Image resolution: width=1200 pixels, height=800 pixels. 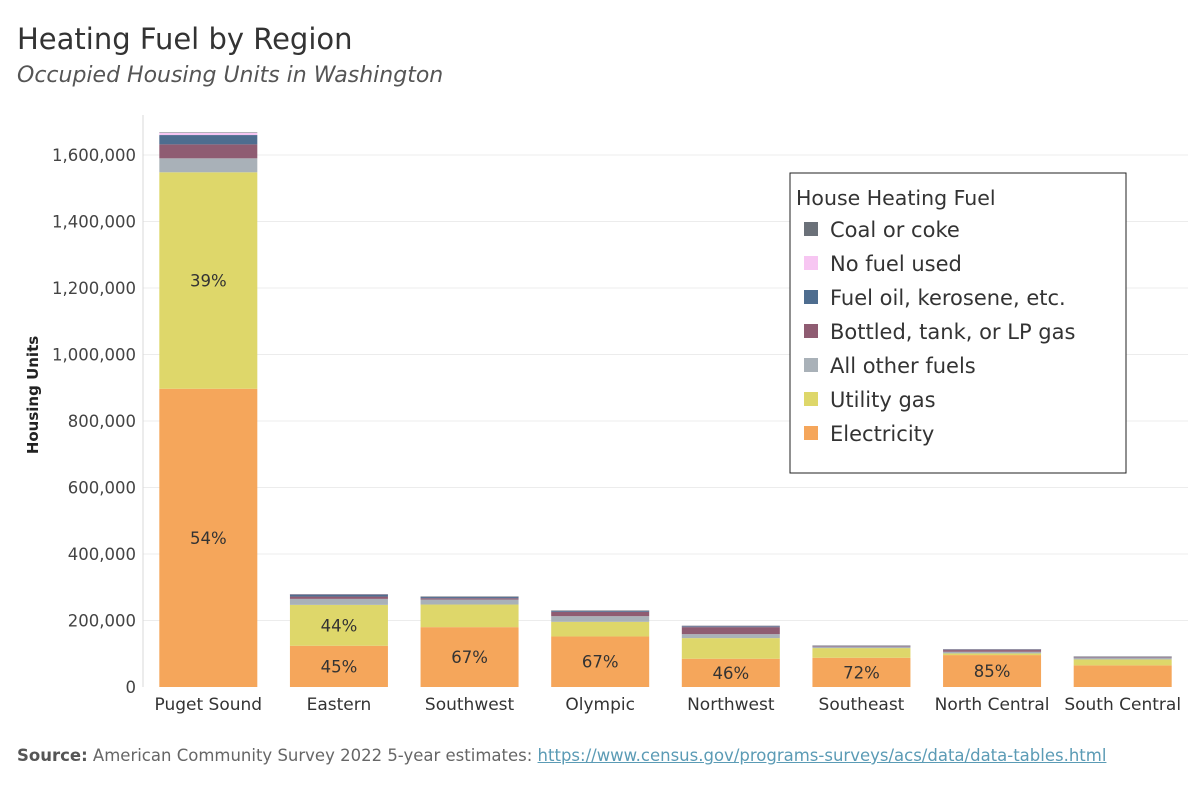 What do you see at coordinates (102, 421) in the screenshot?
I see `y-tick-label: 800,000` at bounding box center [102, 421].